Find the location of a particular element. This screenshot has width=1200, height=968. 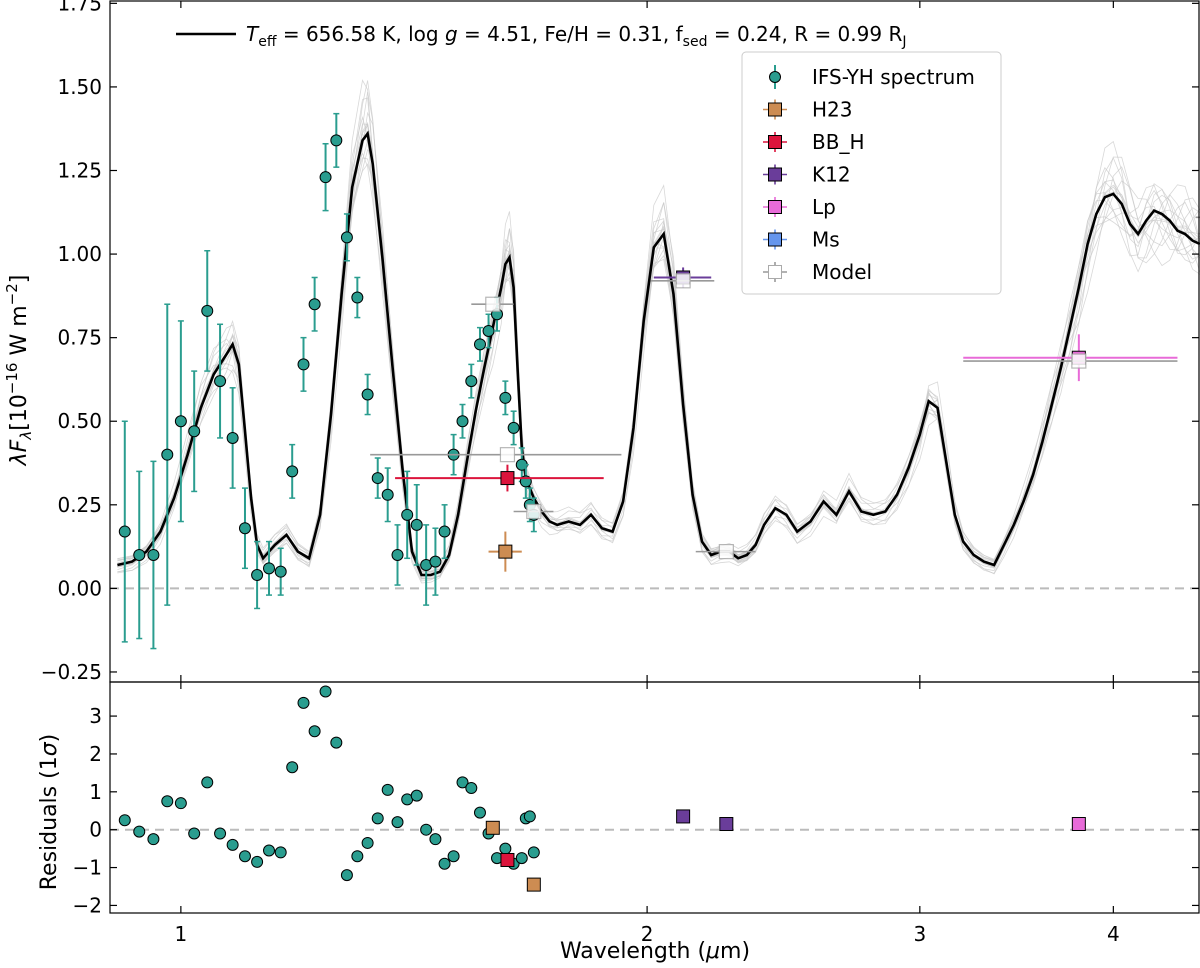

tick-label: 1.50 is located at coordinates (79, 87).